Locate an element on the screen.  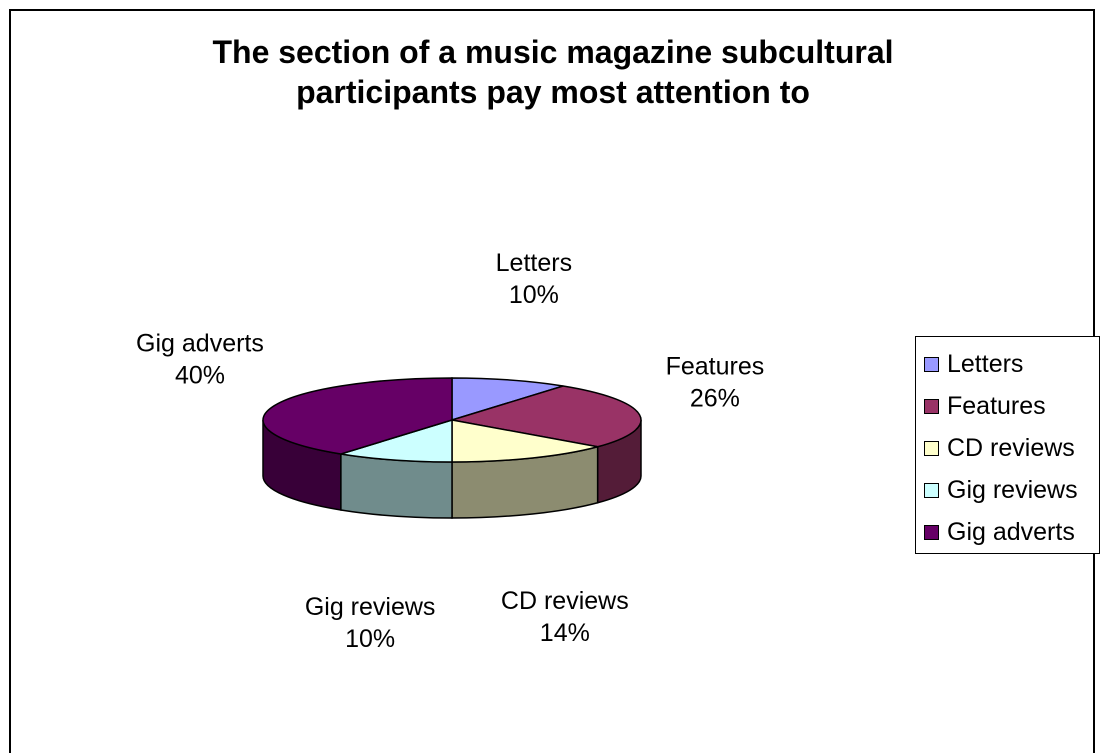
legend-swatch-cd-reviews is located at coordinates (931, 448).